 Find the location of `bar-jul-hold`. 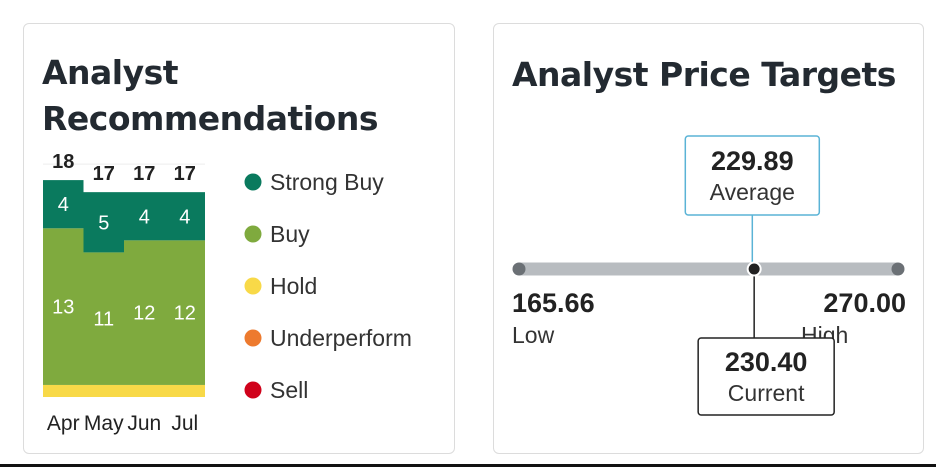

bar-jul-hold is located at coordinates (184, 390).